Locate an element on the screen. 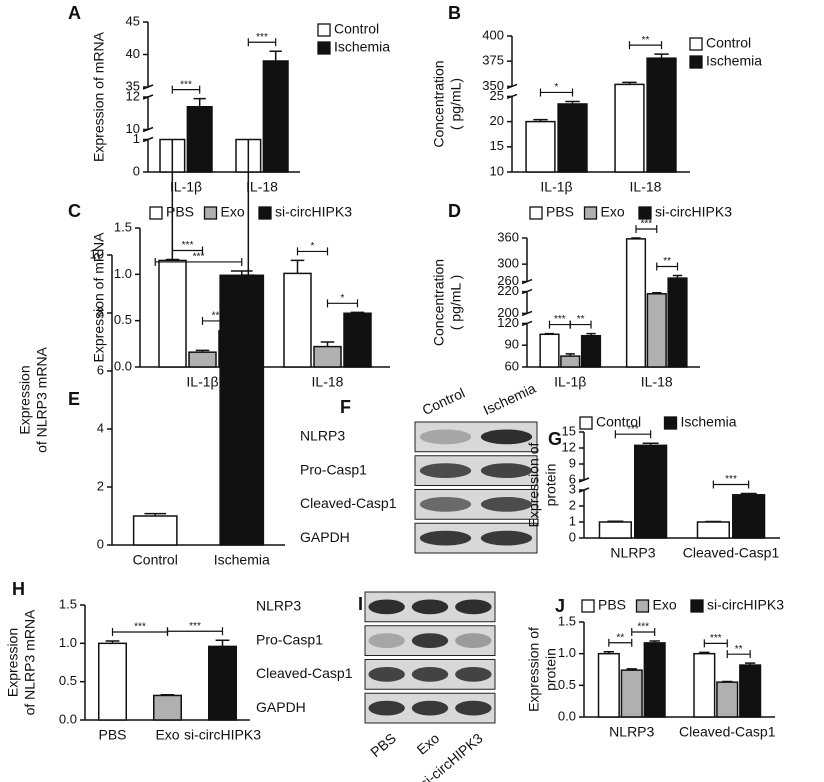 The height and width of the screenshot is (782, 824). x-tick-label: Ischemia is located at coordinates (242, 560).